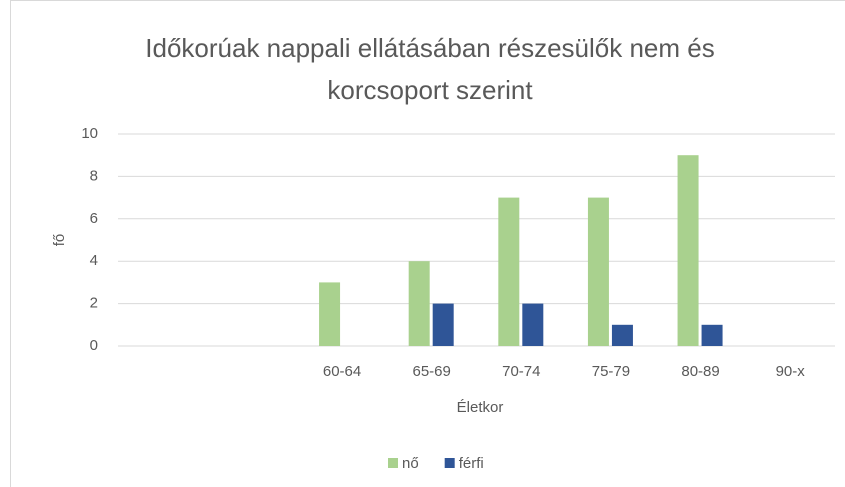  Describe the element at coordinates (432, 371) in the screenshot. I see `x-tick-label: 65-69` at that location.